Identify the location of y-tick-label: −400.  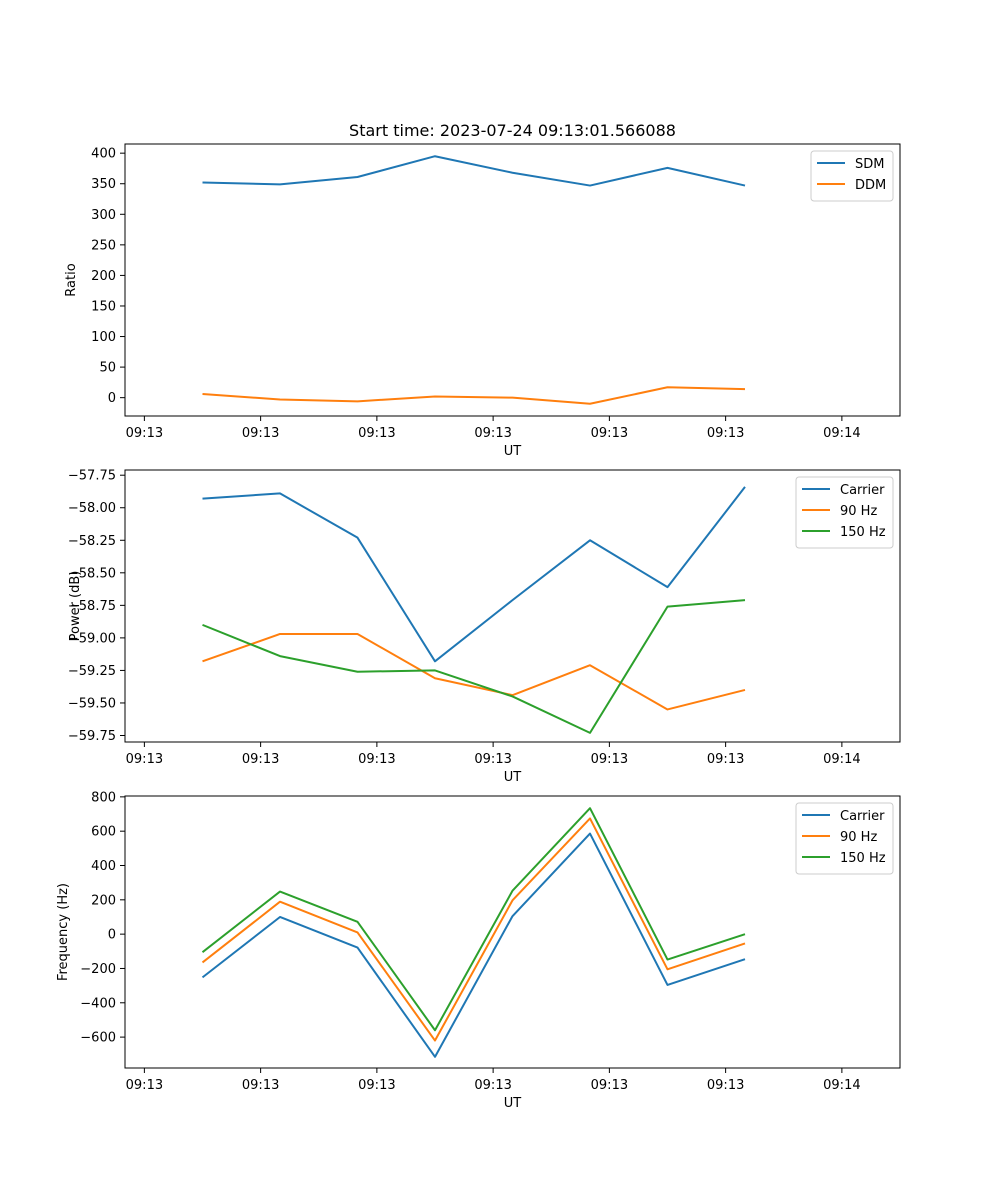
(98, 1003).